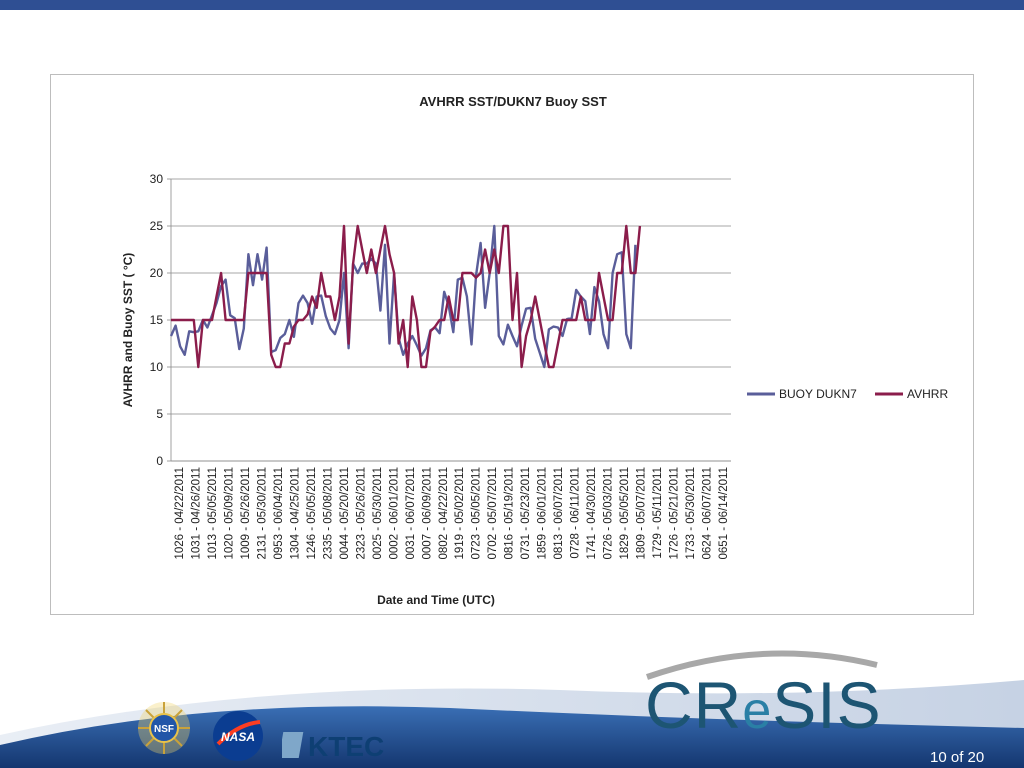 This screenshot has height=768, width=1024. Describe the element at coordinates (279, 513) in the screenshot. I see `x-tick-label: 0953 - 06/04/2011` at that location.